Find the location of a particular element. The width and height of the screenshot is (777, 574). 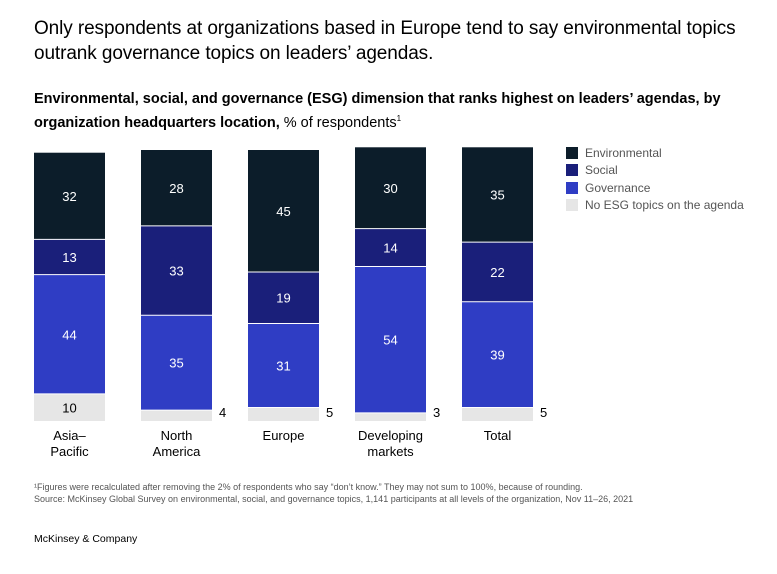

bar-total-no-esg-topics-on-the-agenda is located at coordinates (497, 414).